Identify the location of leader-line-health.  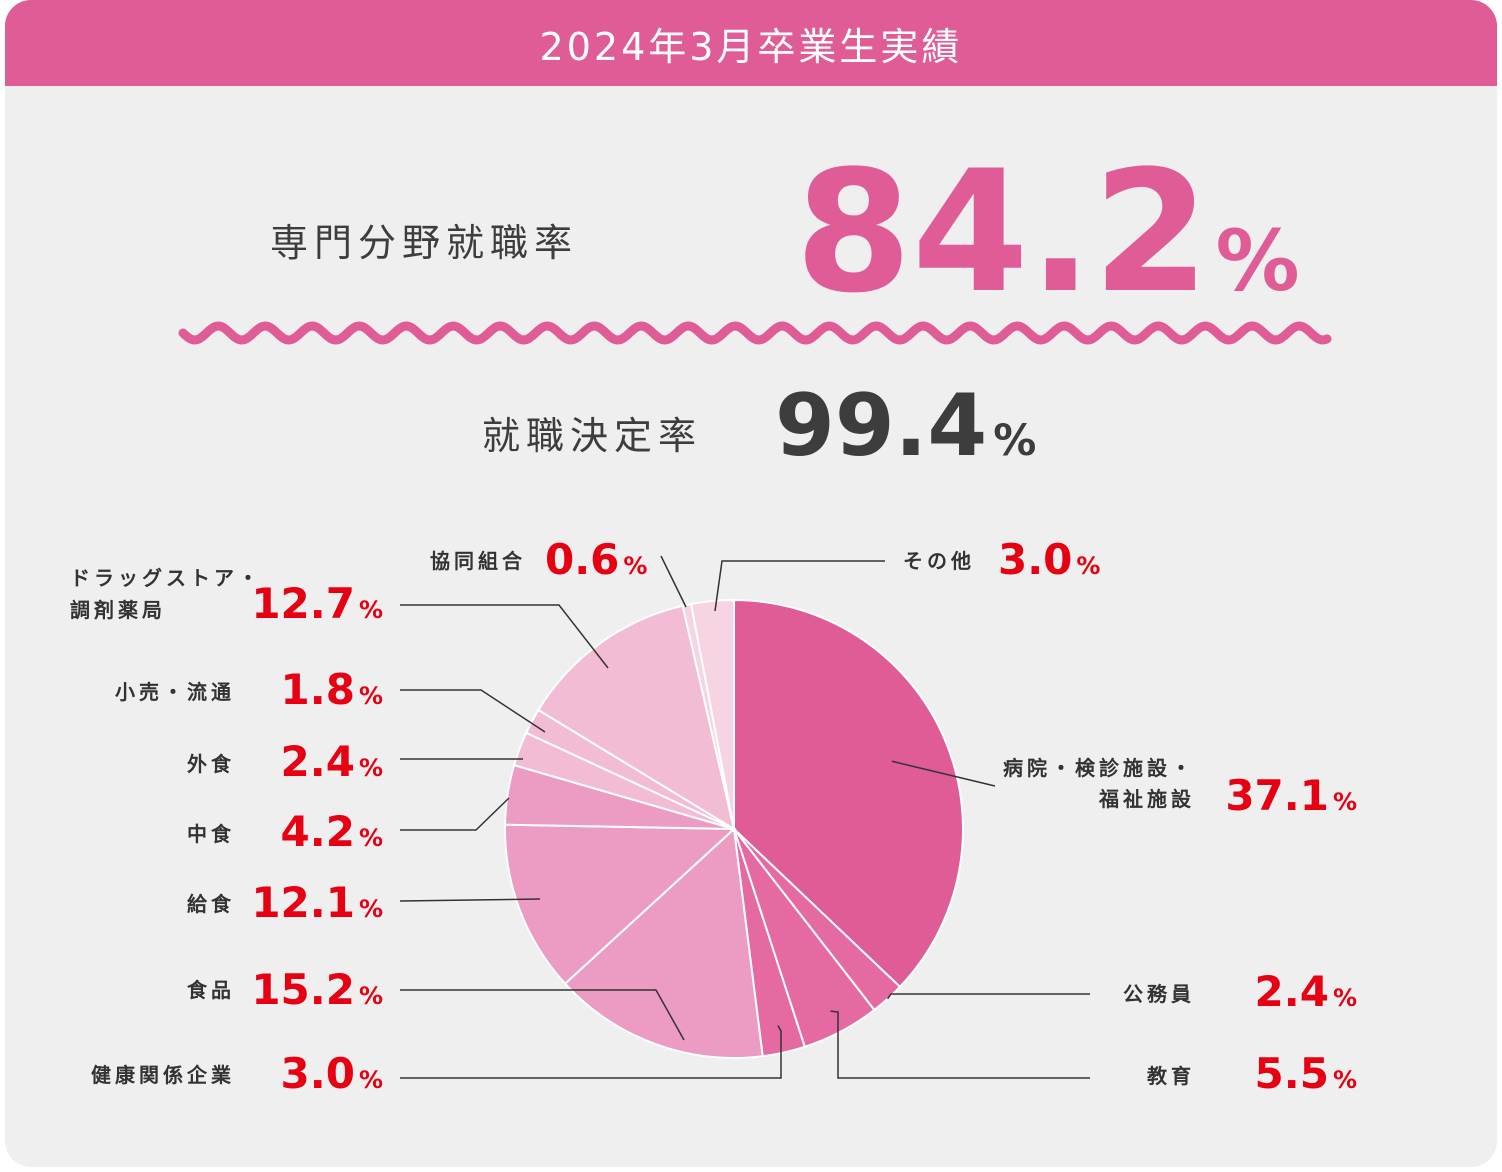
(591, 1052).